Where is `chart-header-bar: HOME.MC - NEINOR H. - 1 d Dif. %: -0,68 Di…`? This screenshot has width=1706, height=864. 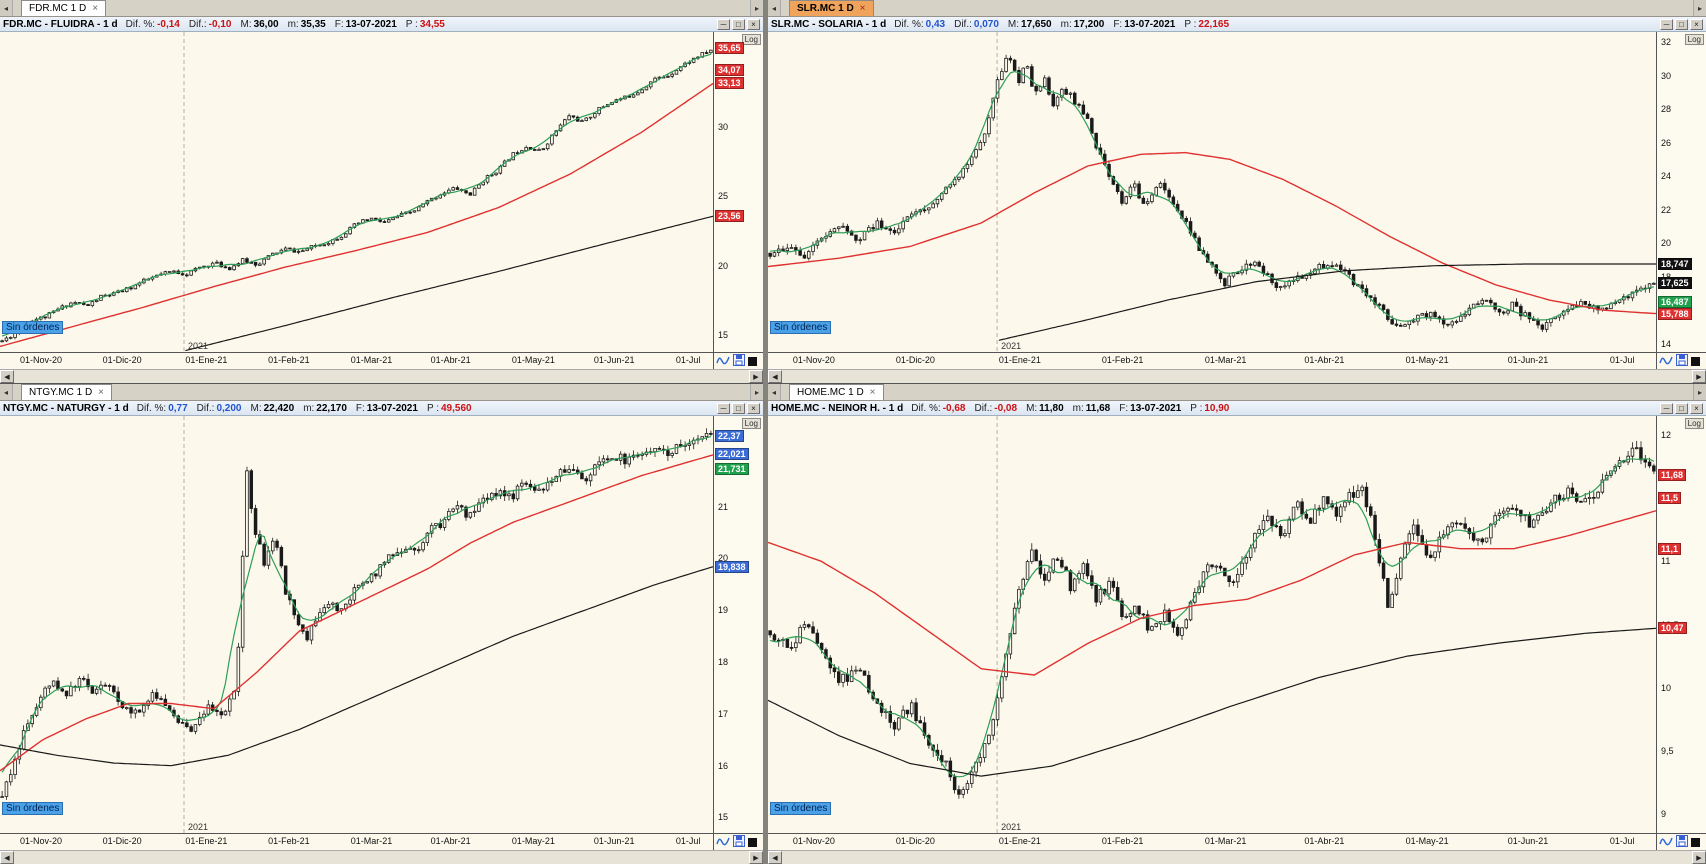 chart-header-bar: HOME.MC - NEINOR H. - 1 d Dif. %: -0,68 Di… is located at coordinates (1237, 408).